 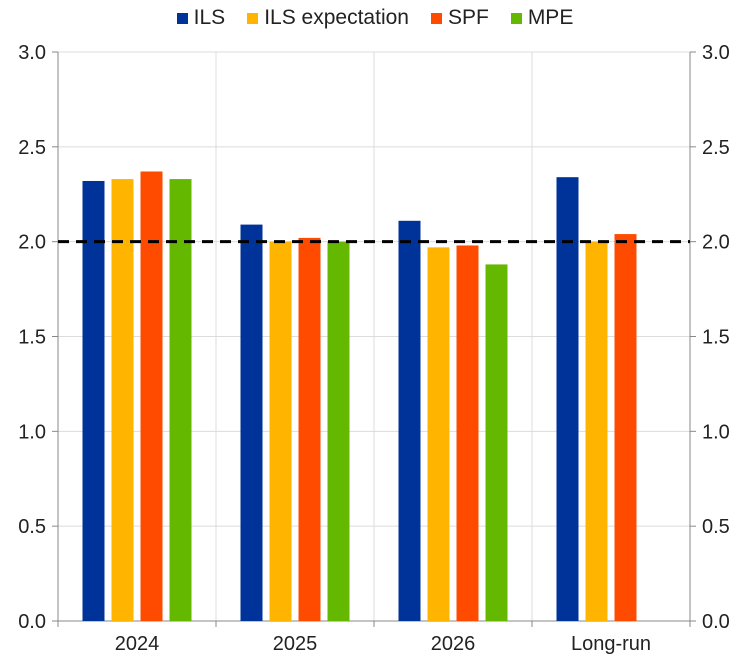 What do you see at coordinates (32, 53) in the screenshot?
I see `y-tick-label-left: 3.0` at bounding box center [32, 53].